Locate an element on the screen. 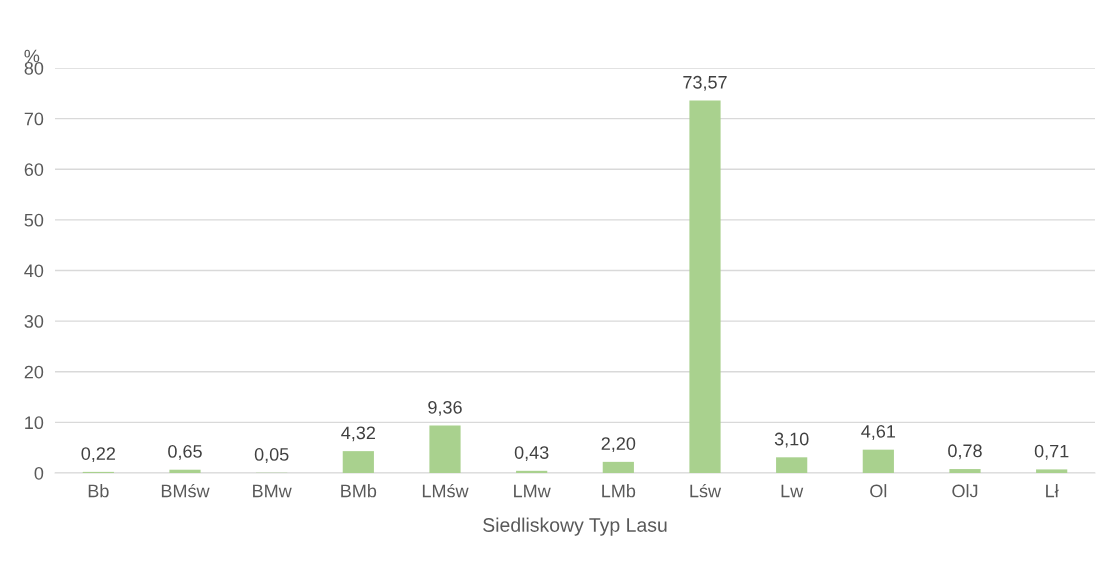 Image resolution: width=1112 pixels, height=572 pixels. x-axis-title: Siedliskowy Typ Lasu is located at coordinates (575, 526).